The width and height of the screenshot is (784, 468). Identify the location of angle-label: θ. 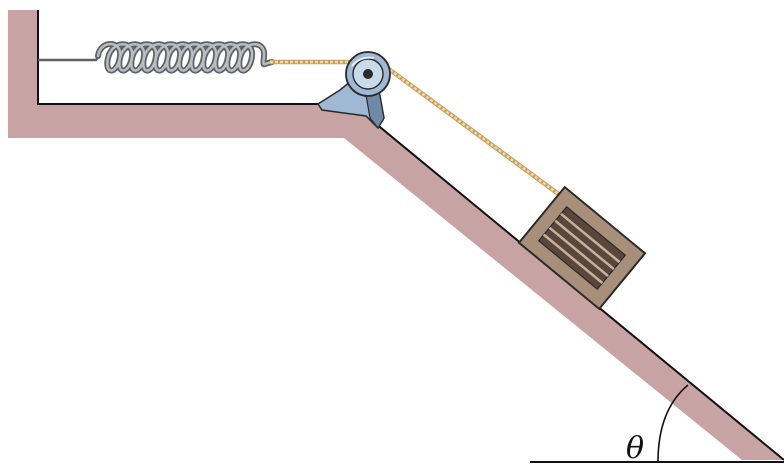
(635, 448).